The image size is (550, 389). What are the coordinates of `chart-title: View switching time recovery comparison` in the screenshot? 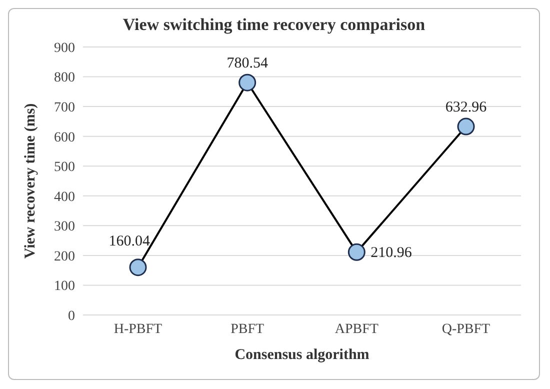 It's located at (274, 25).